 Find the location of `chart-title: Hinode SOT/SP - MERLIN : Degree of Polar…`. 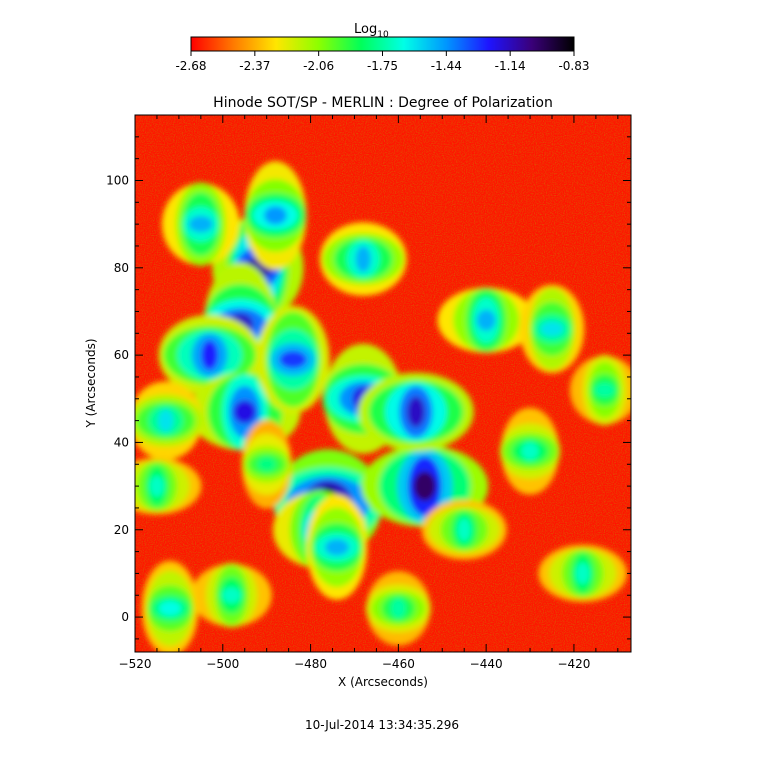

chart-title: Hinode SOT/SP - MERLIN : Degree of Polar… is located at coordinates (383, 103).